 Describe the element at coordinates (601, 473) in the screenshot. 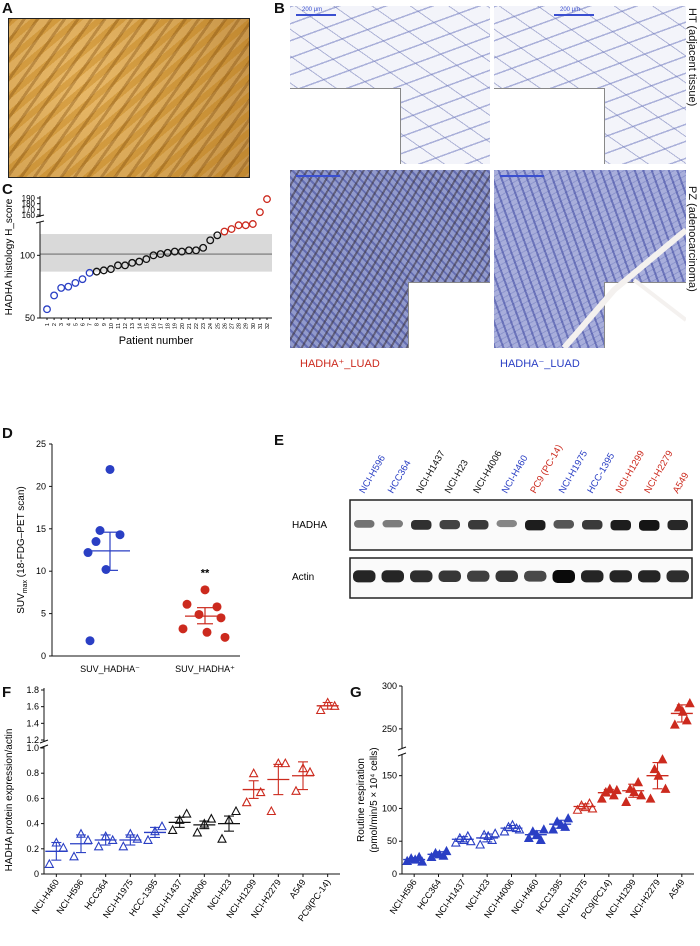

I see `lane-label: HCC-1395` at that location.